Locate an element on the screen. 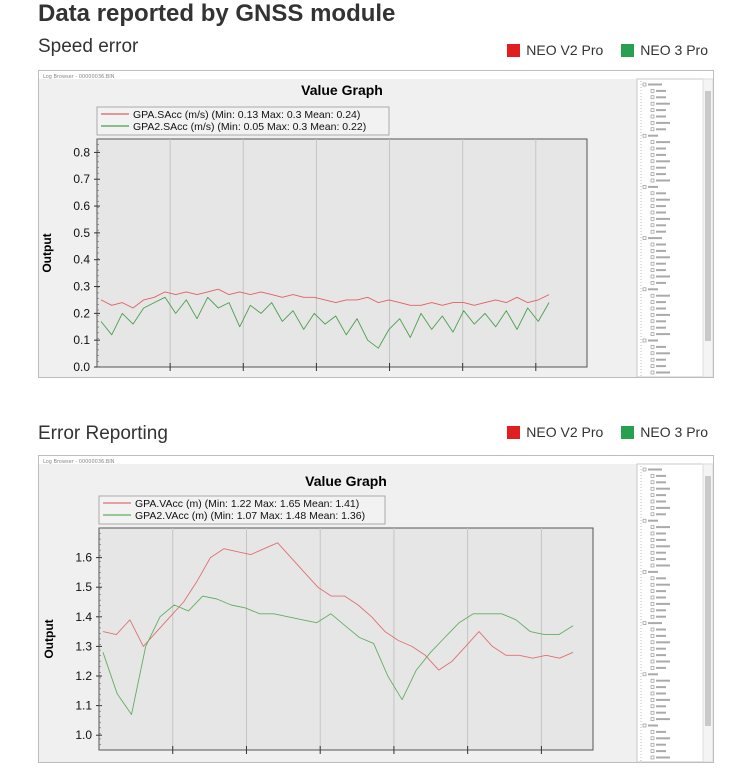  legend-item-neo-3-pro: NEO 3 Pro is located at coordinates (664, 50).